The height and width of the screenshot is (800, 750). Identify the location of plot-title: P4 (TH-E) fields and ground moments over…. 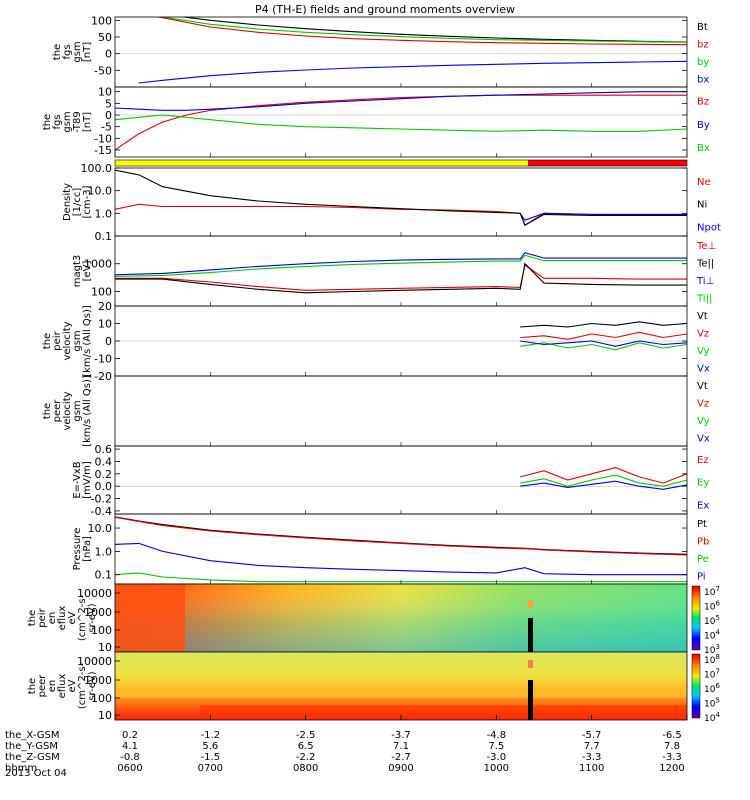
(385, 9).